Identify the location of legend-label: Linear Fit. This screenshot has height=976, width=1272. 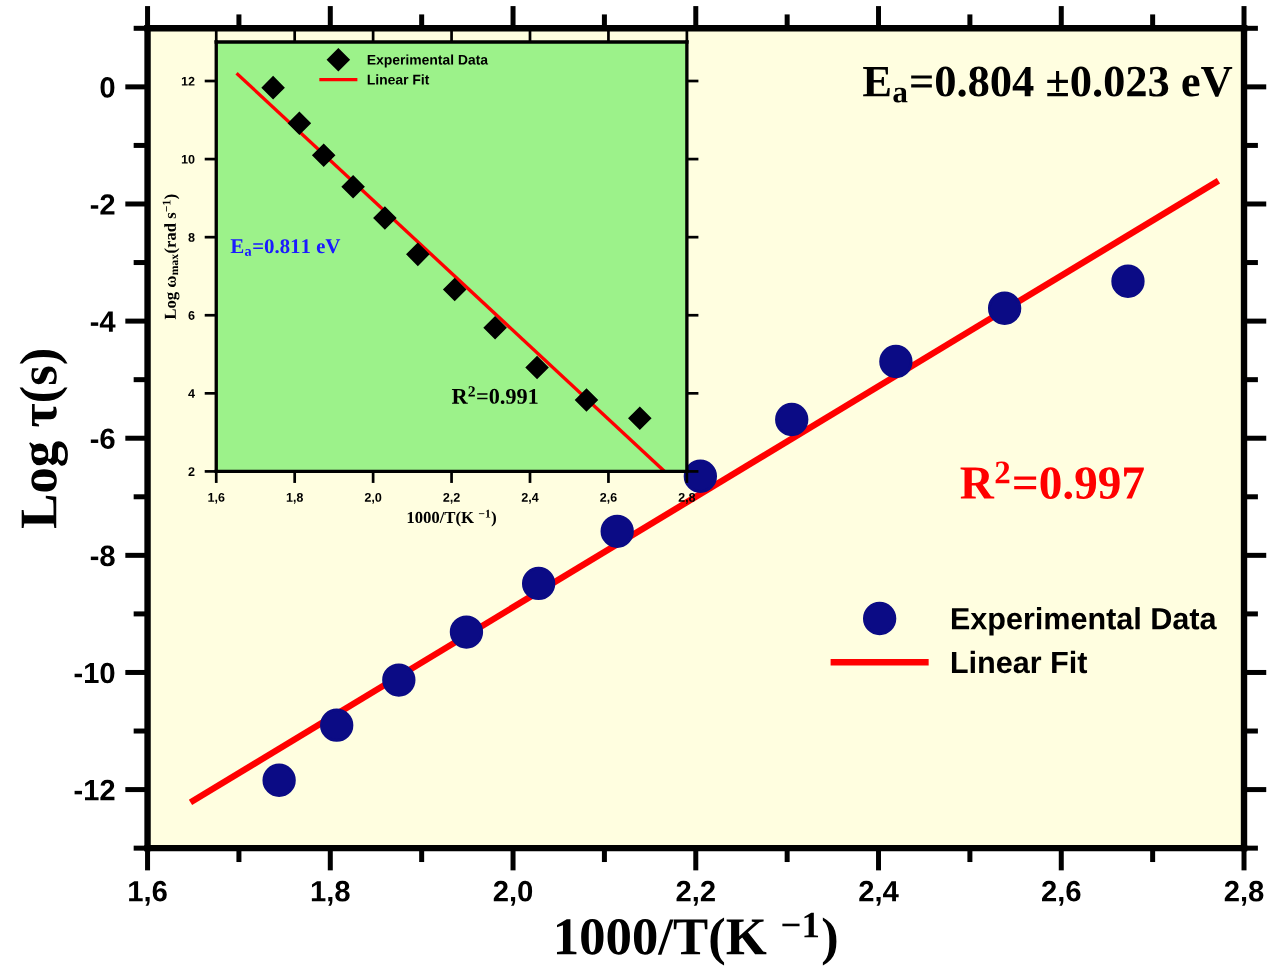
(1019, 662).